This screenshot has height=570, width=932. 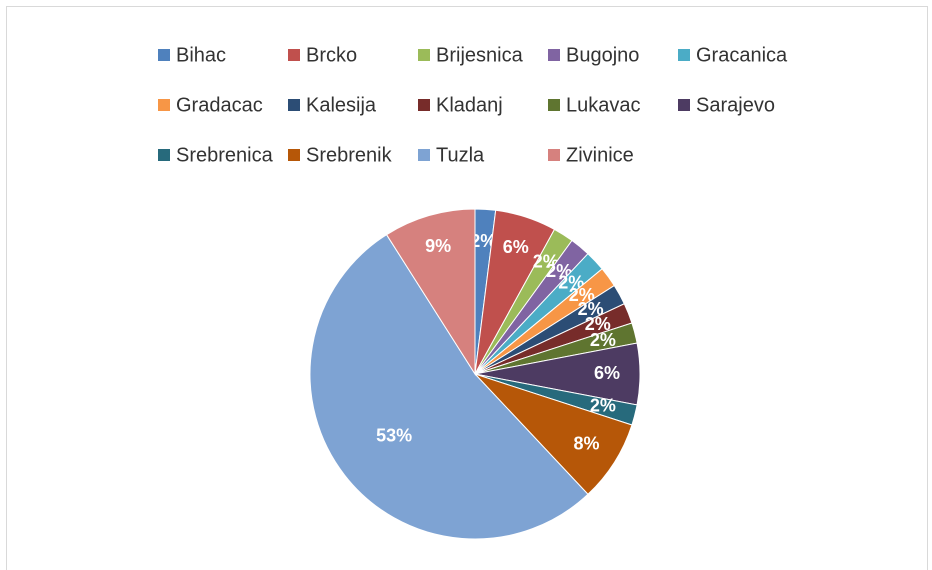 I want to click on data-label: 53%, so click(x=394, y=435).